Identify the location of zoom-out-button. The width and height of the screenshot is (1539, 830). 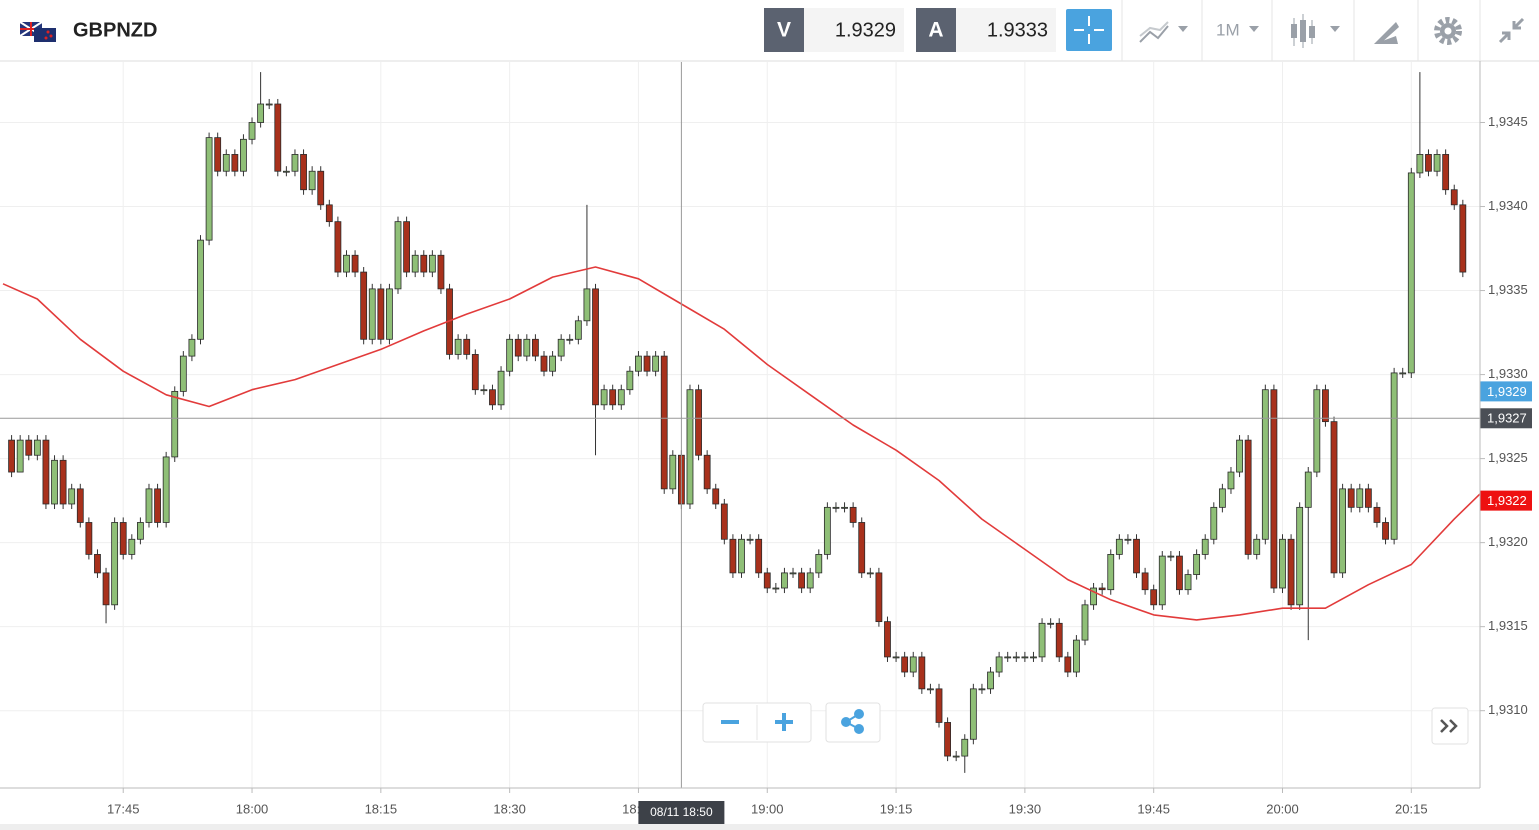
(730, 722).